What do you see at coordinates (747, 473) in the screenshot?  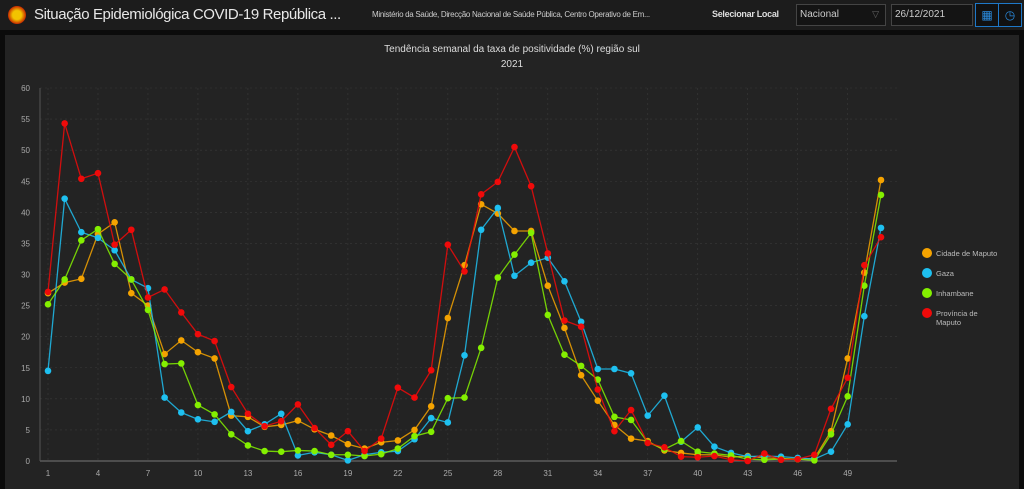 I see `x-tick-label: 43` at bounding box center [747, 473].